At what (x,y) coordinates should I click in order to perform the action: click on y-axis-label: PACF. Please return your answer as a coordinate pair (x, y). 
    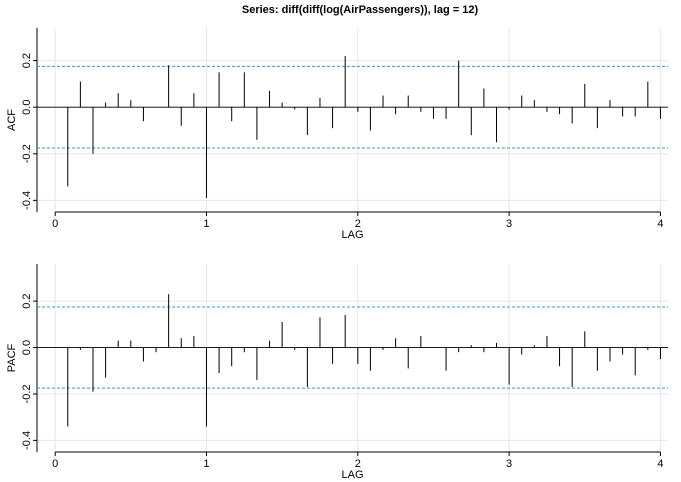
    Looking at the image, I should click on (12, 357).